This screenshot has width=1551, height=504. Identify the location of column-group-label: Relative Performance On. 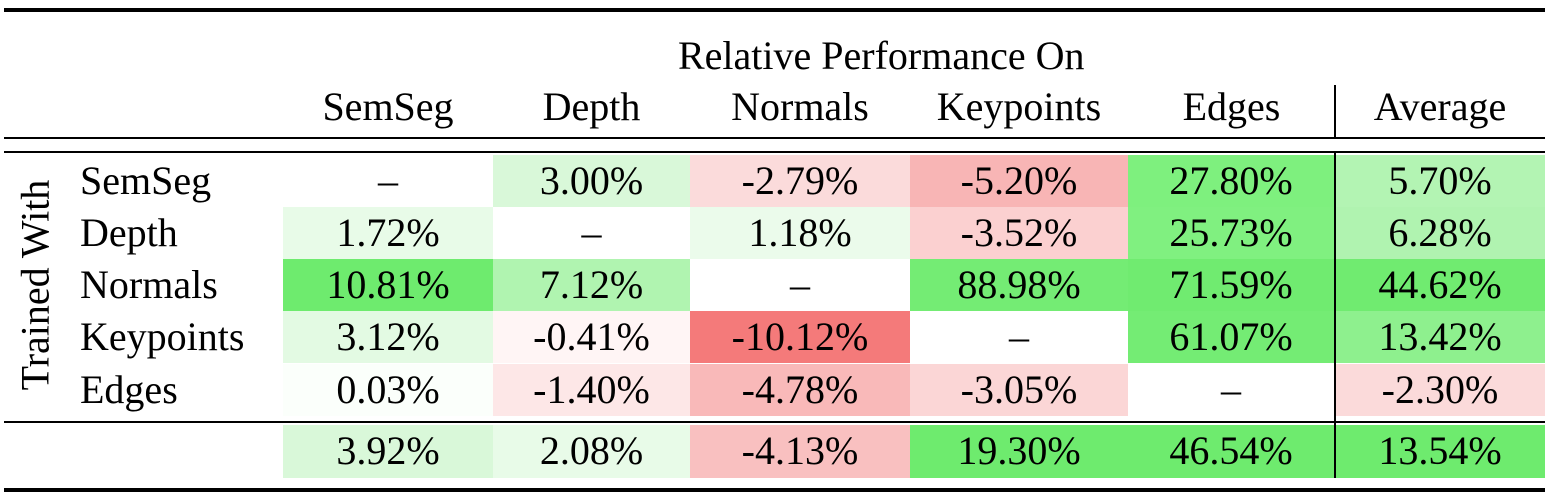
(881, 55).